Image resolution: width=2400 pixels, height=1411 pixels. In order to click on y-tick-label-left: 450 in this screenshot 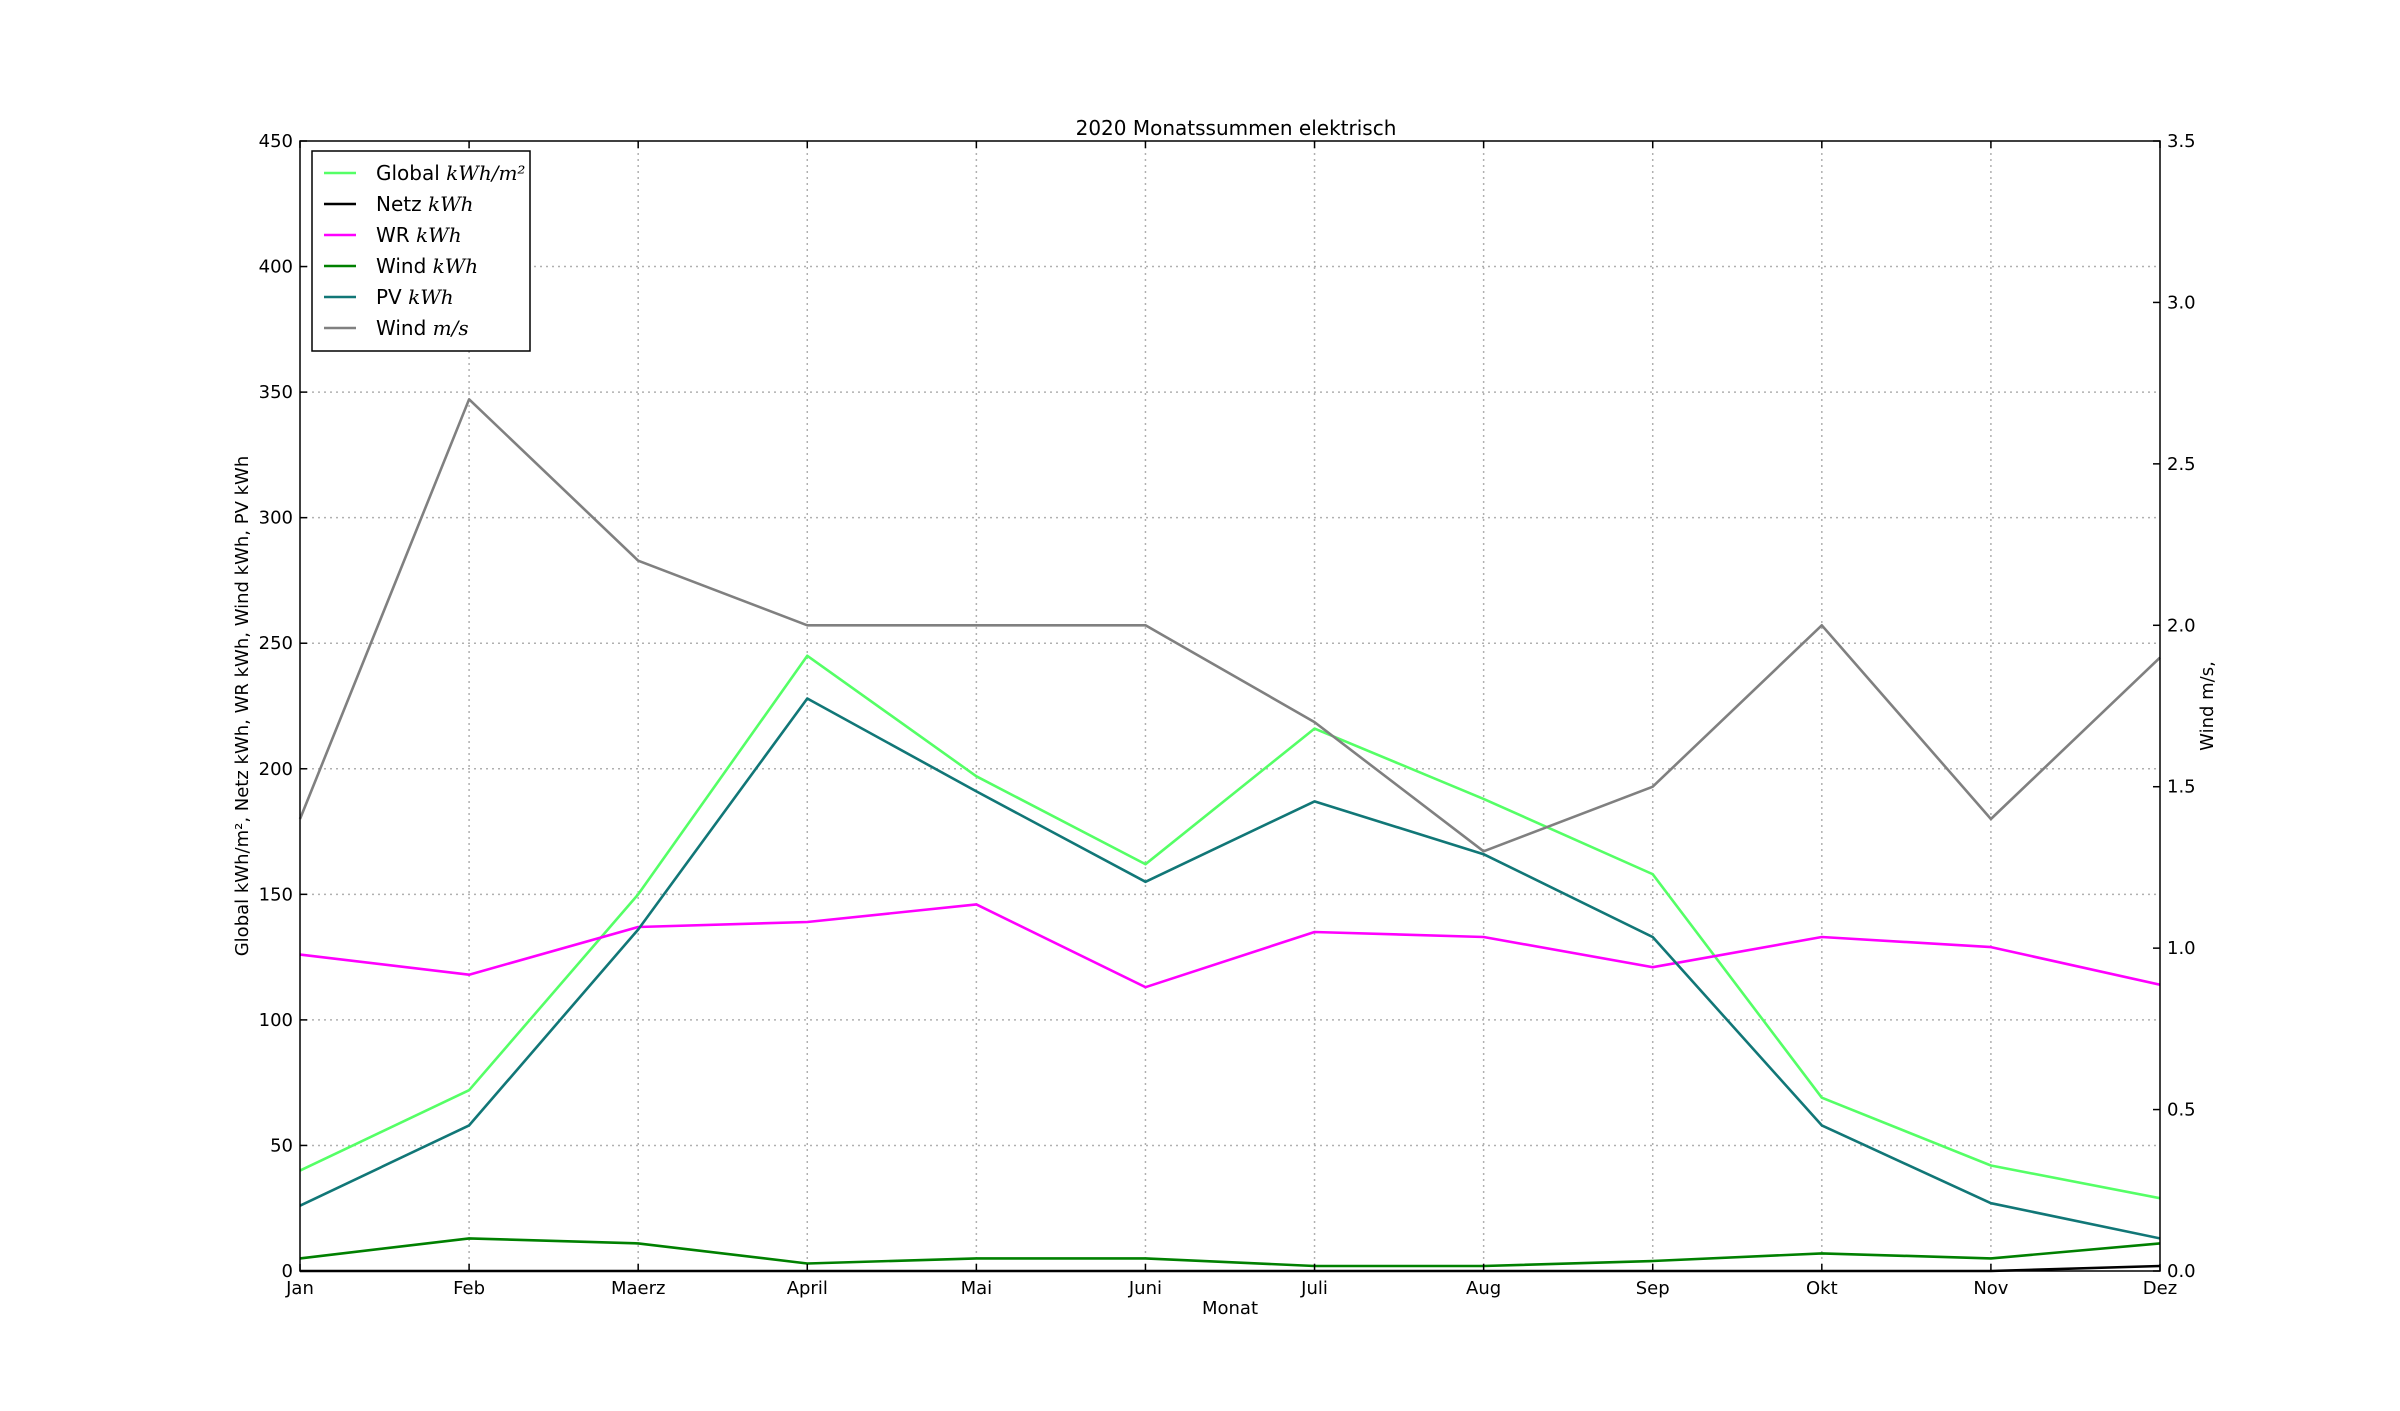, I will do `click(276, 141)`.